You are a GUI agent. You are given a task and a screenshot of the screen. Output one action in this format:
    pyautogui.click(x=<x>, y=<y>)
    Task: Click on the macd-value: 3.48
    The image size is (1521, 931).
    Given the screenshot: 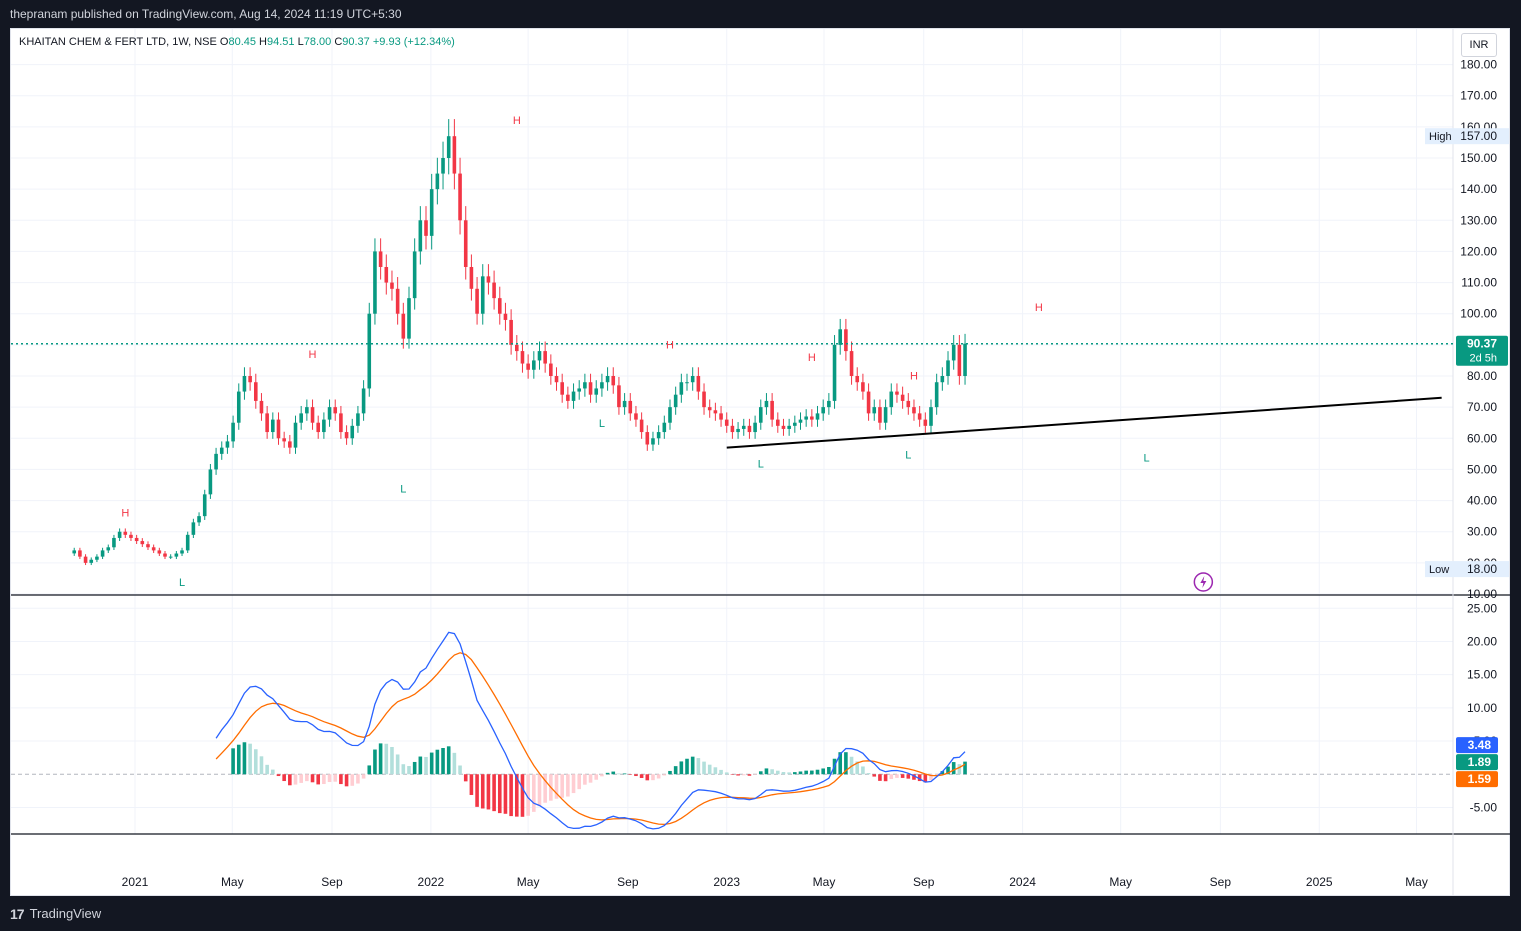 What is the action you would take?
    pyautogui.click(x=1480, y=745)
    